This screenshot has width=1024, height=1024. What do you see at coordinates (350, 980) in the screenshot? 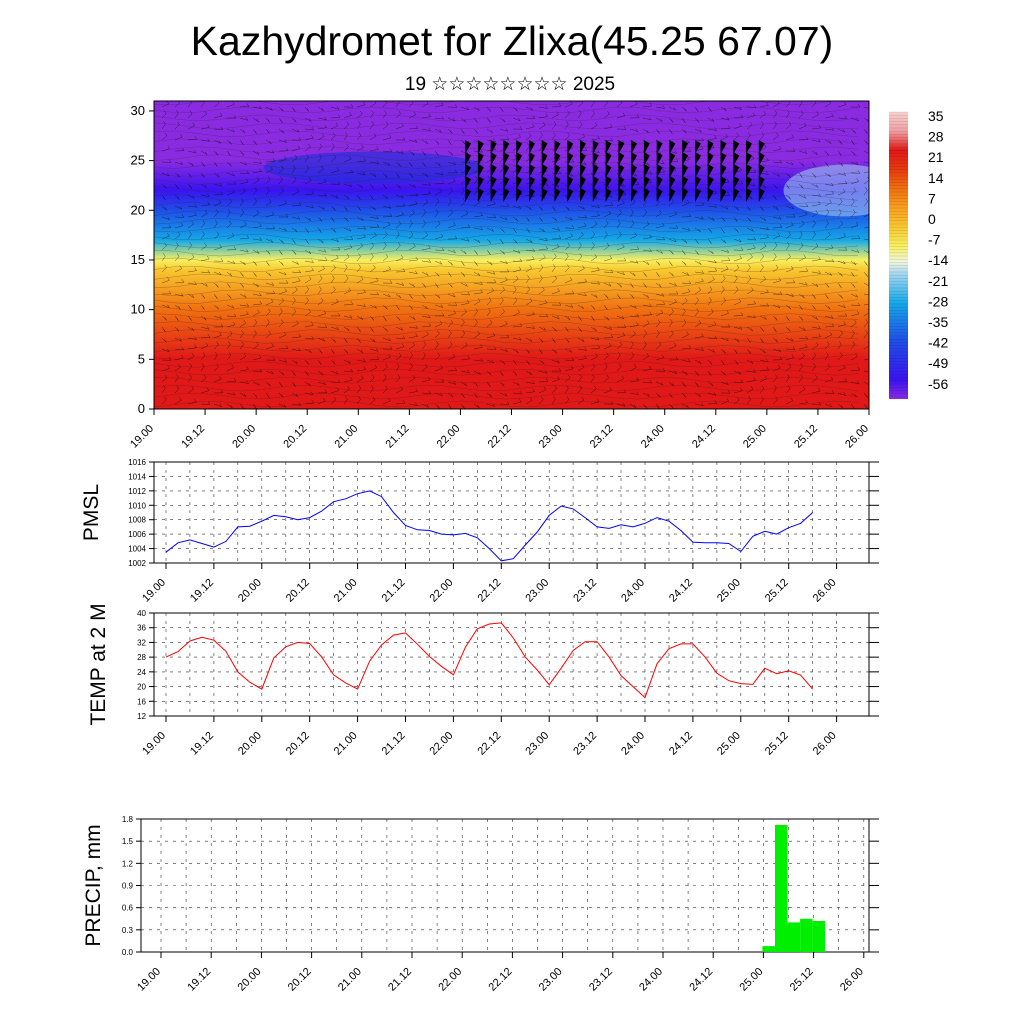
I see `x-tick-label: 21.00` at bounding box center [350, 980].